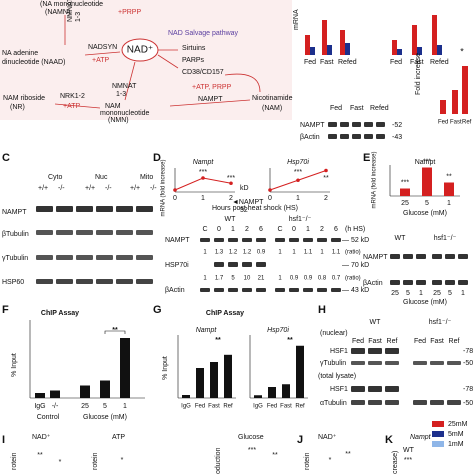 This screenshot has width=474, height=474. Describe the element at coordinates (186, 407) in the screenshot. I see `x-tick-label: IgG` at that location.